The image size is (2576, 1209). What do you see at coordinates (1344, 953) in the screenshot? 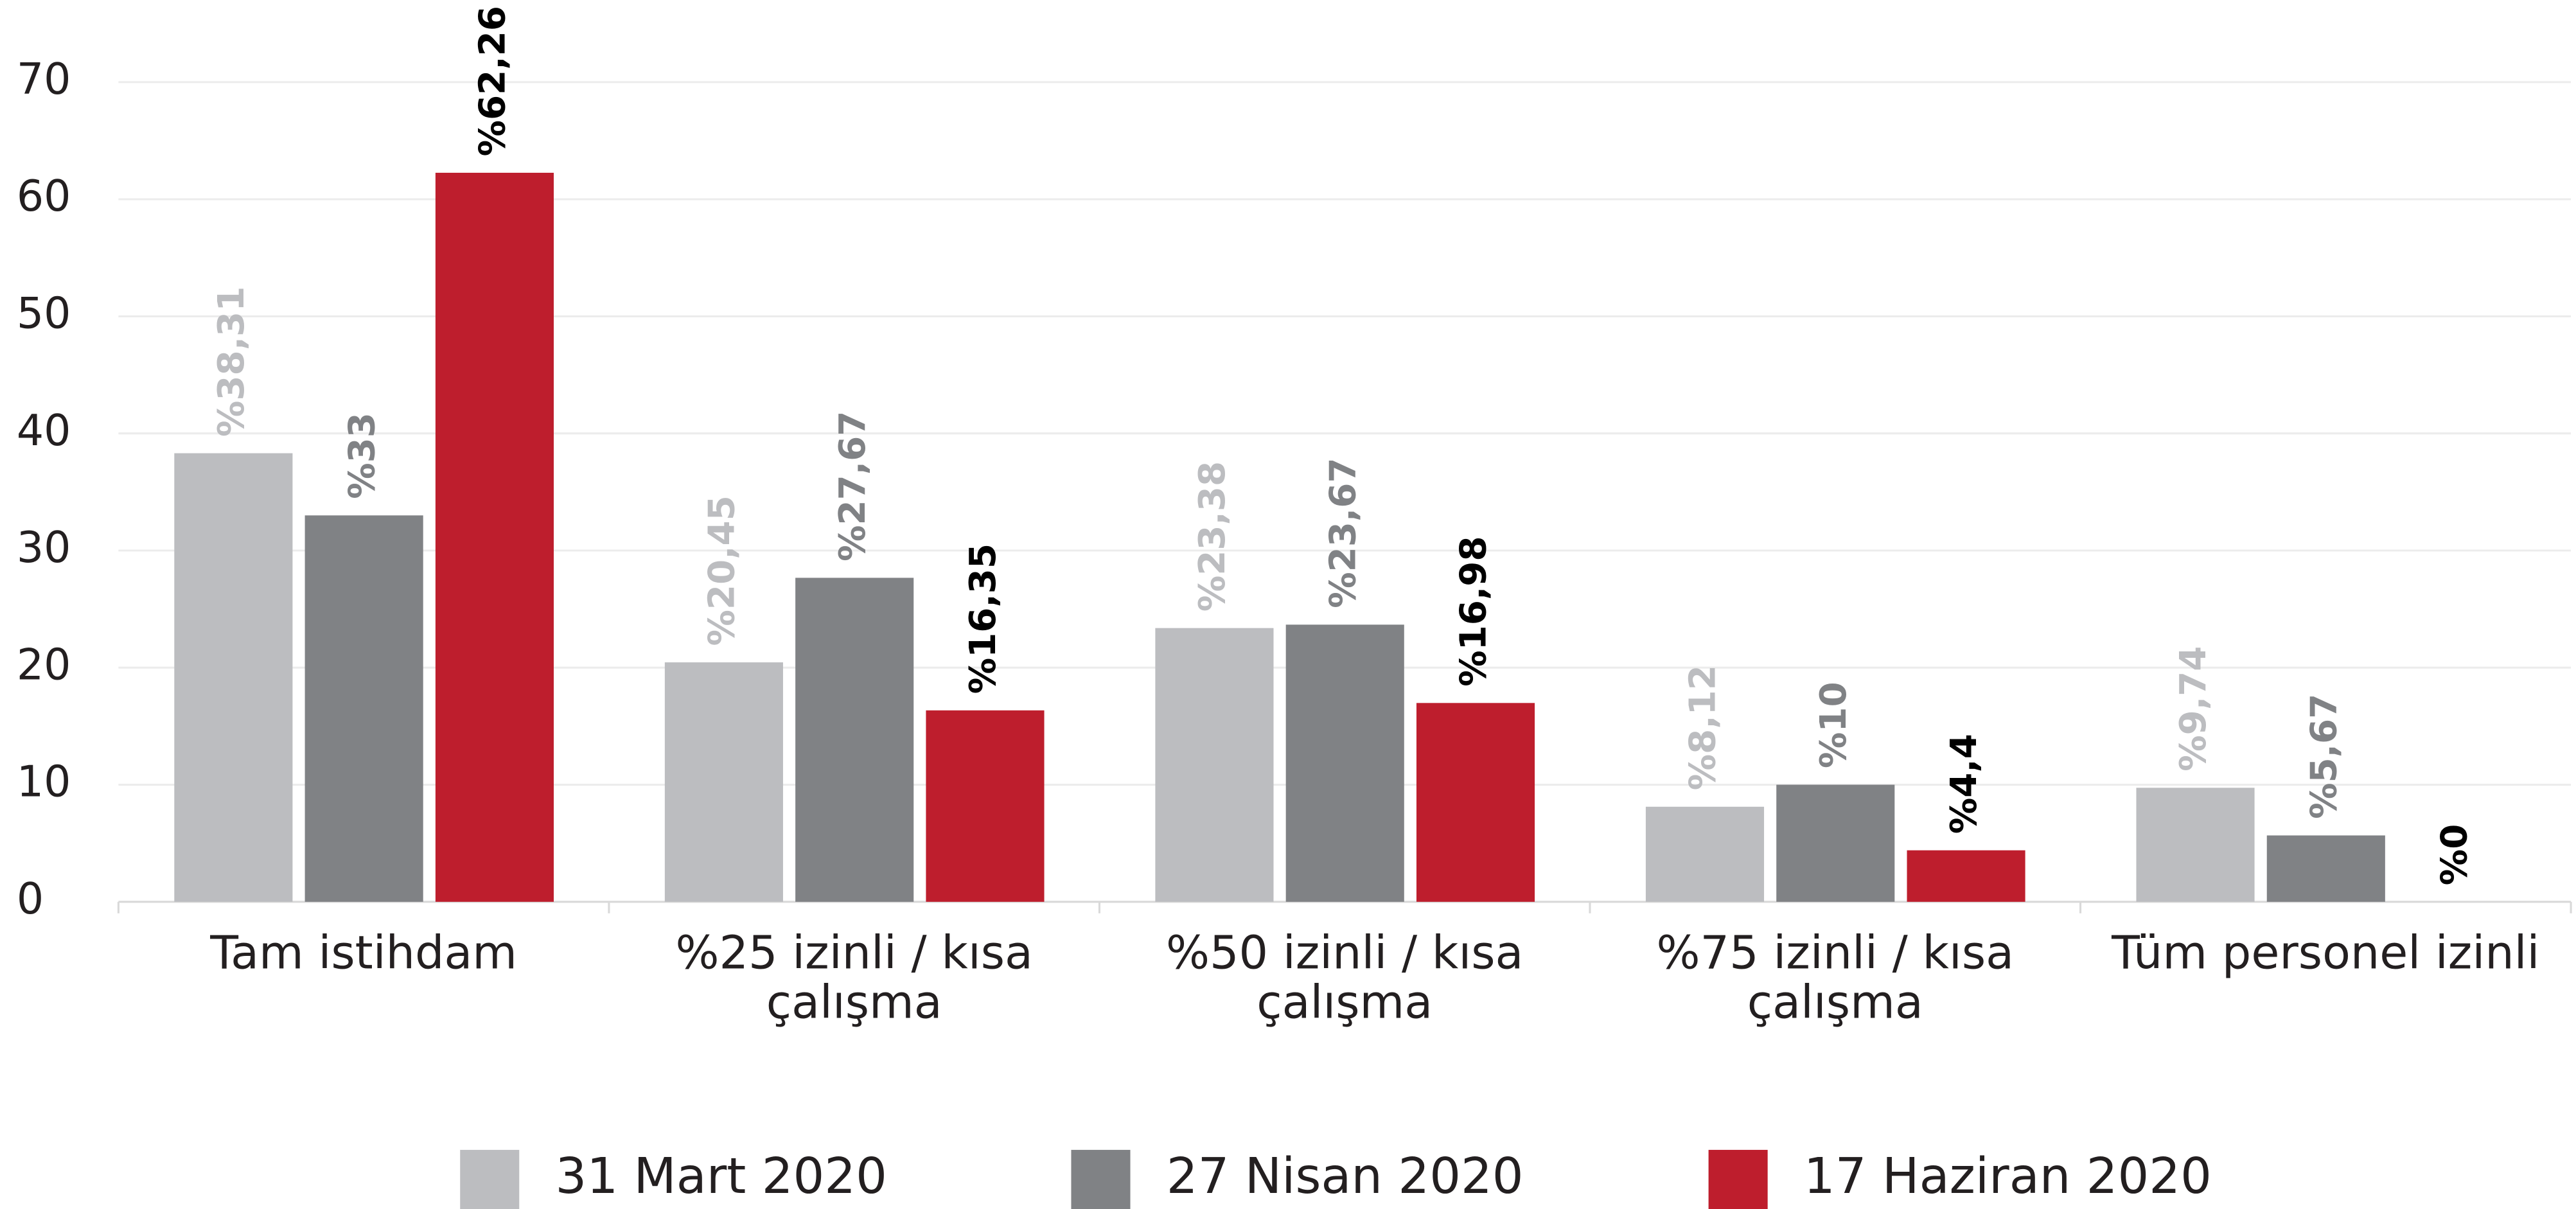
I see `x-tick-label: %50 izinli / kısa` at bounding box center [1344, 953].